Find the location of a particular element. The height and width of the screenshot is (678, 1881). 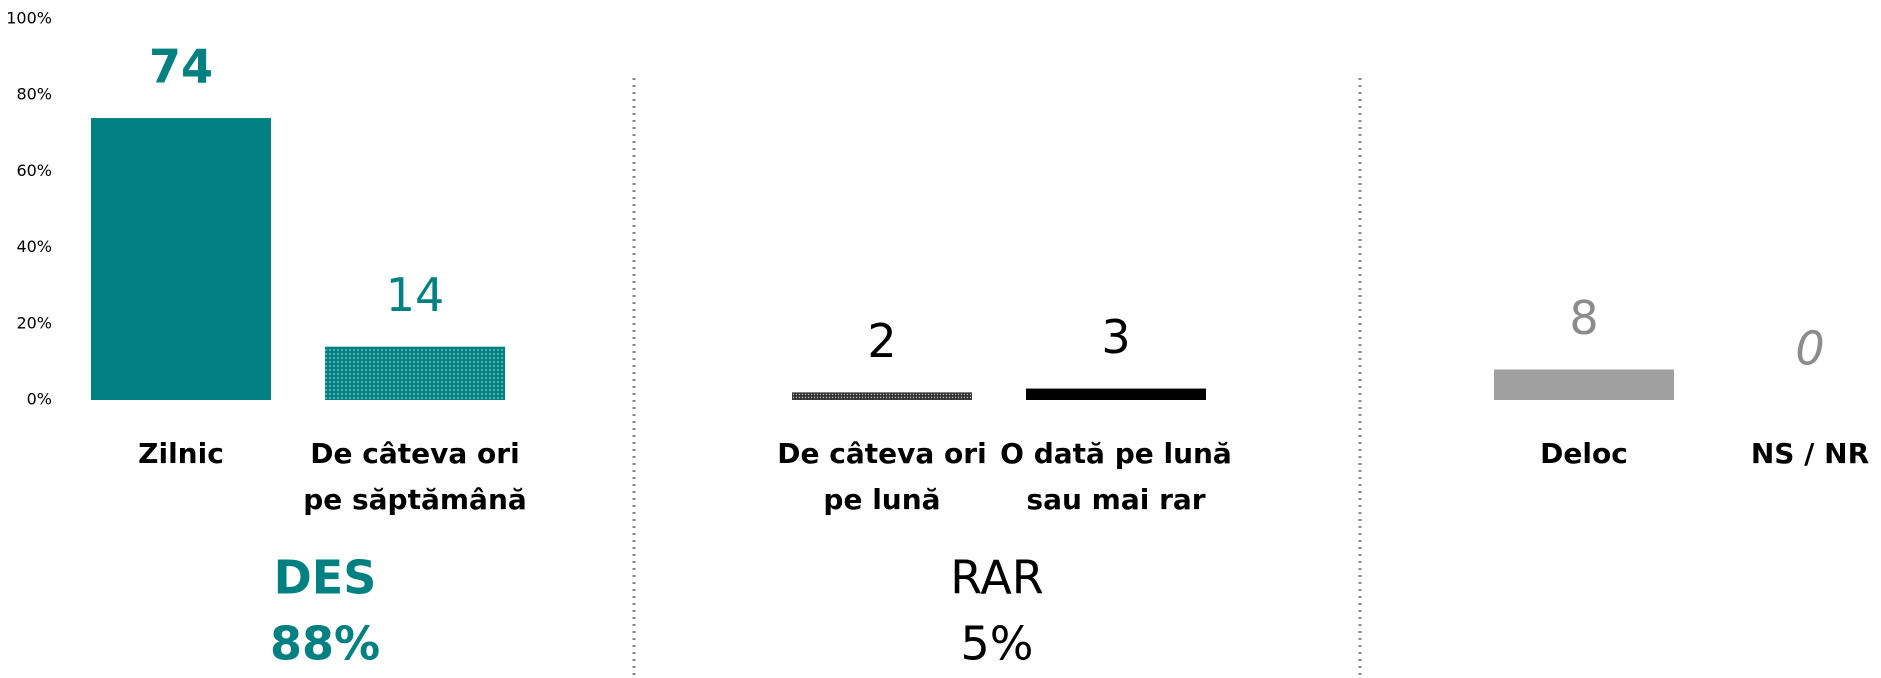

x-tick-label: pe săptămână is located at coordinates (415, 499).